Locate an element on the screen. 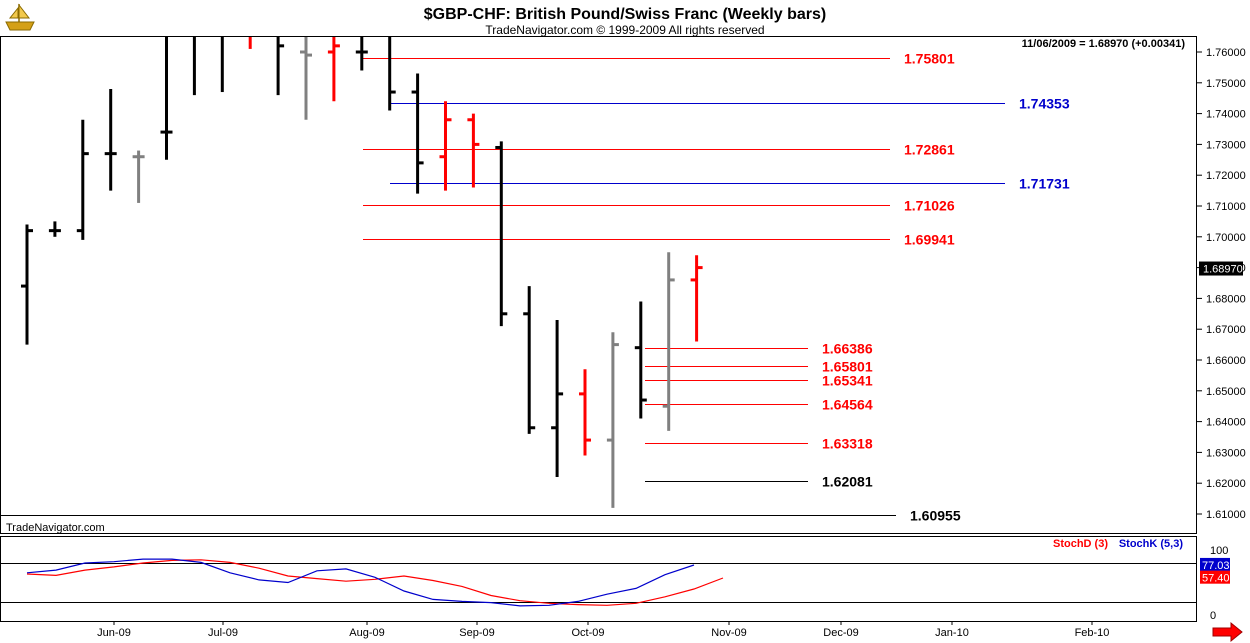  time-tick-label: Jul-09 is located at coordinates (223, 633).